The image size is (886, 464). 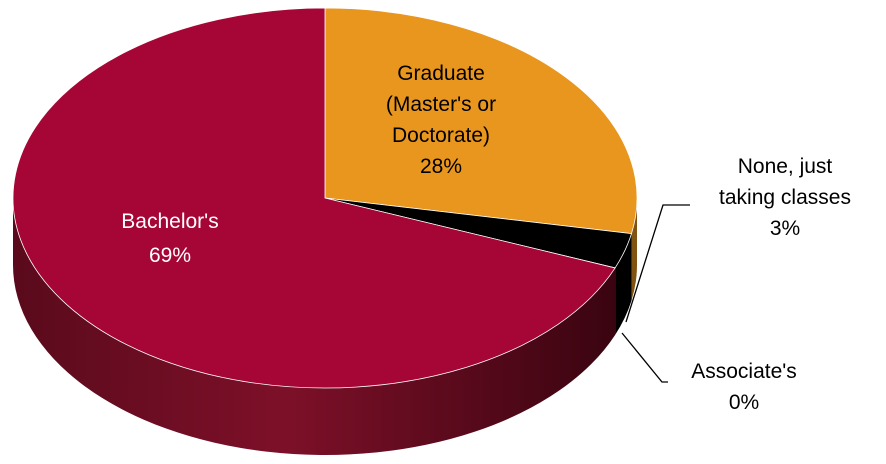 What do you see at coordinates (441, 166) in the screenshot?
I see `slice-label-line: 28%` at bounding box center [441, 166].